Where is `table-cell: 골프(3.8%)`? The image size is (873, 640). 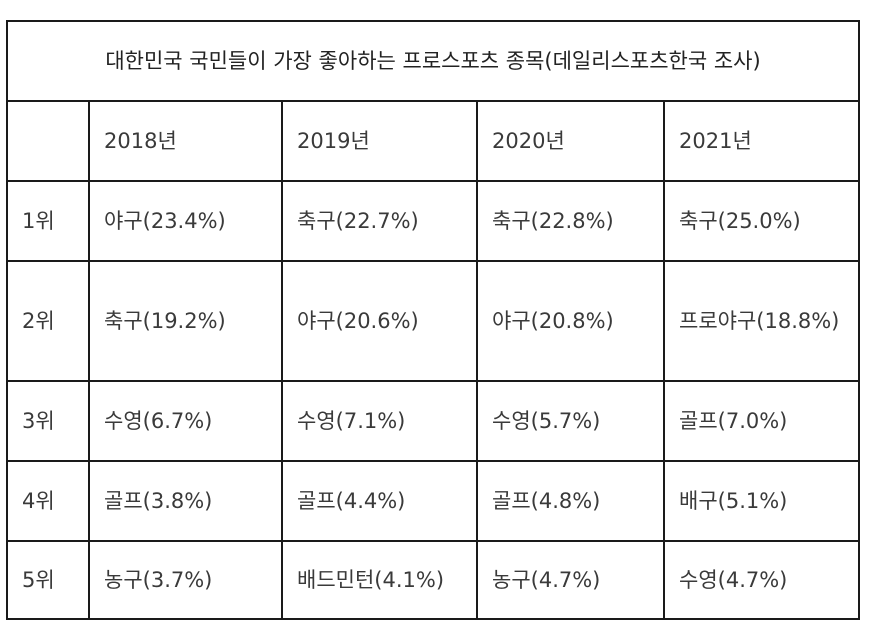 table-cell: 골프(3.8%) is located at coordinates (185, 501).